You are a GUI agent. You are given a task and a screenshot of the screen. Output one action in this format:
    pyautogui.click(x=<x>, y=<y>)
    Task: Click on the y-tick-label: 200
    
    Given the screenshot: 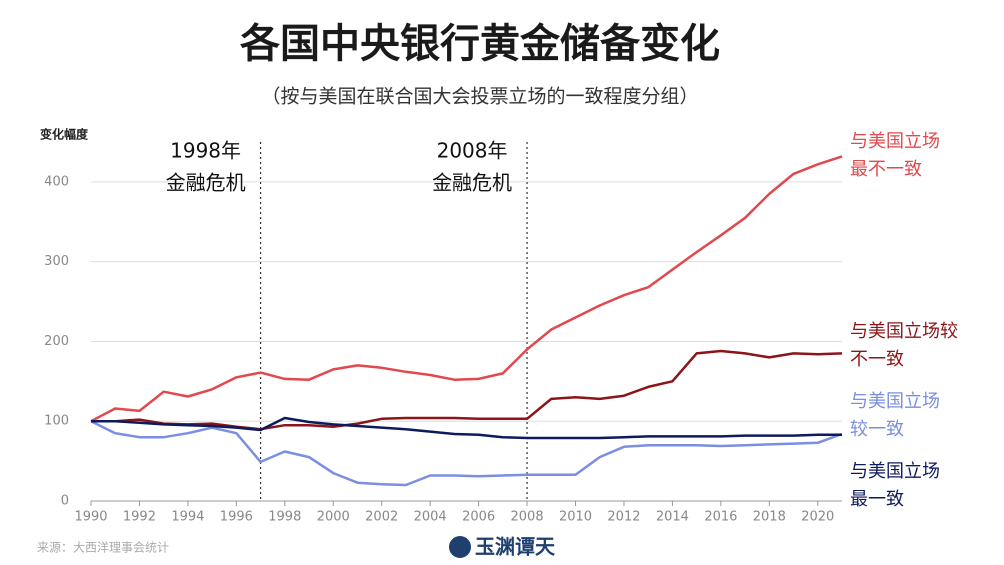 What is the action you would take?
    pyautogui.click(x=56, y=341)
    